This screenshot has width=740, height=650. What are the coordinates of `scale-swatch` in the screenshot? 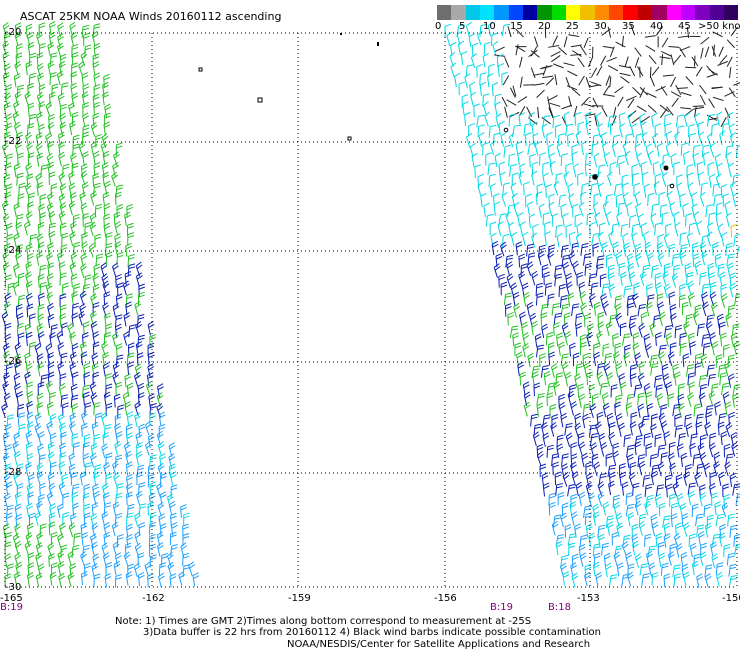 It's located at (559, 12).